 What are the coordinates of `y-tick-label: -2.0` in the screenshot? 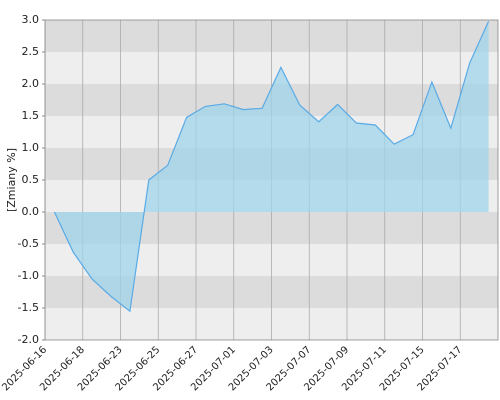 It's located at (28, 339).